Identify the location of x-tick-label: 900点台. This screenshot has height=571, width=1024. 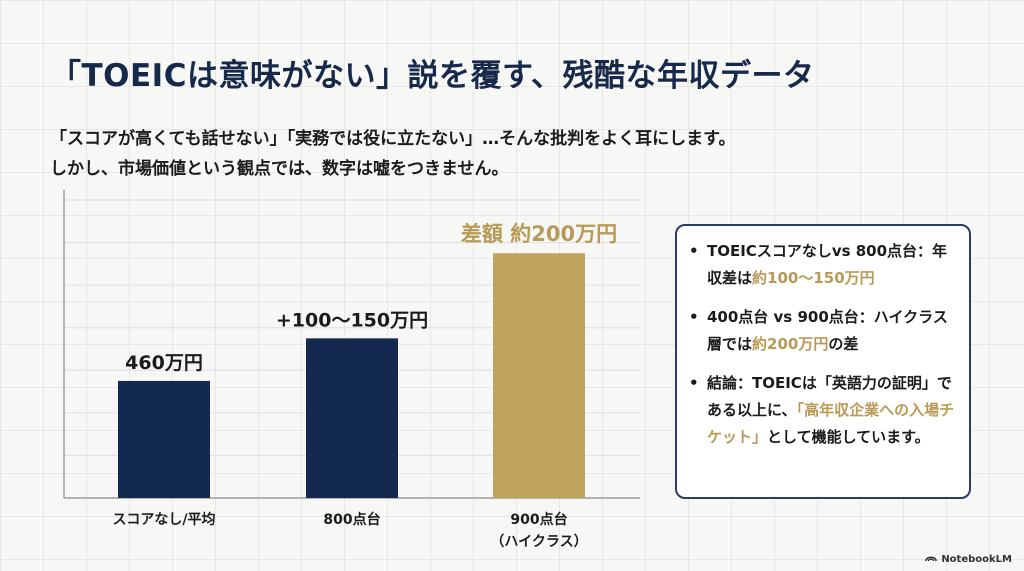
(538, 519).